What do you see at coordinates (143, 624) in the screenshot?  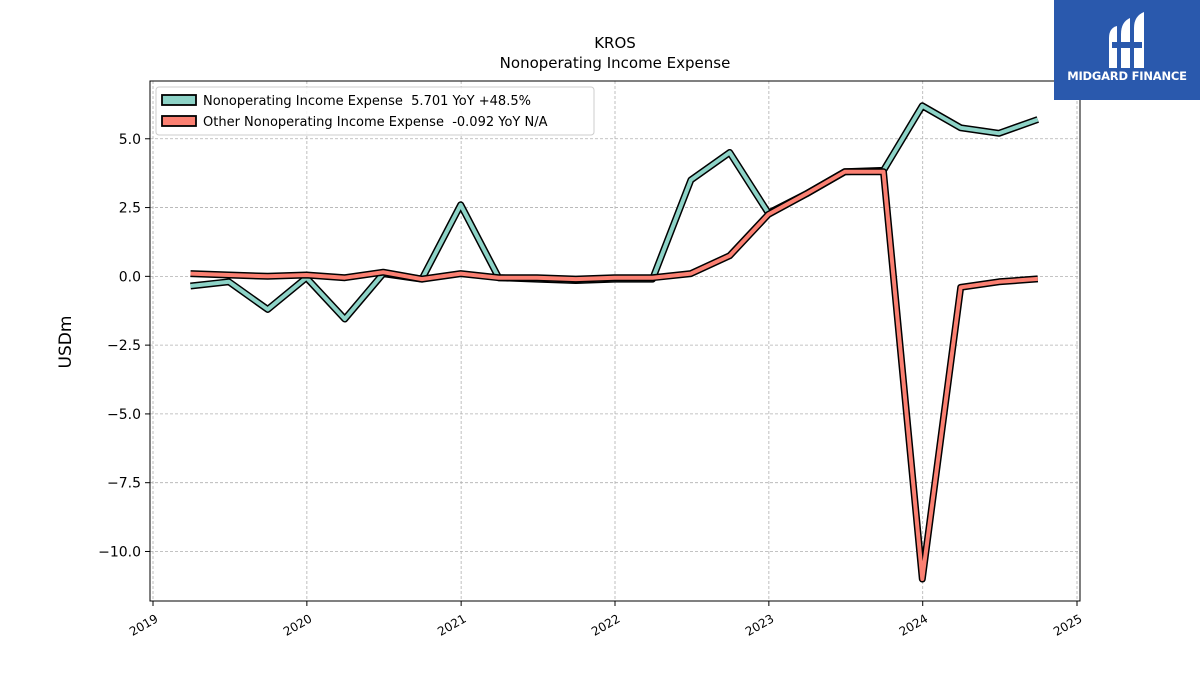 I see `x-tick-label: 2019` at bounding box center [143, 624].